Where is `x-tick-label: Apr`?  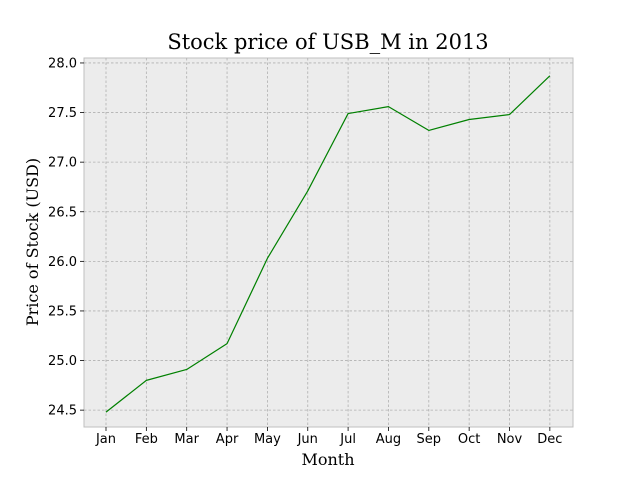
x-tick-label: Apr is located at coordinates (227, 439).